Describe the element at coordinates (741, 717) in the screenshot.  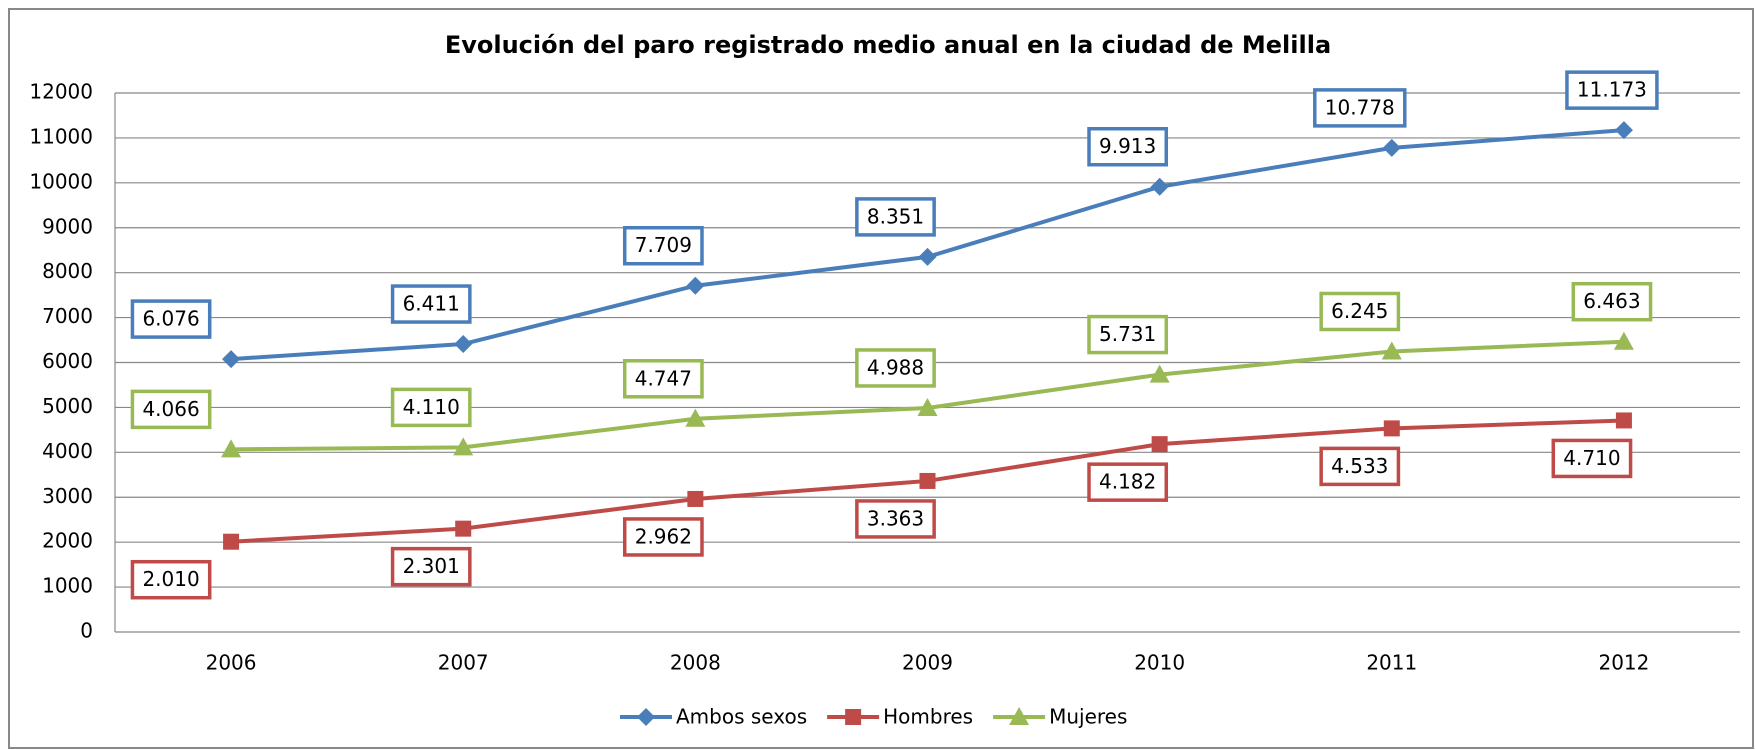
I see `legend-label: Ambos sexos` at that location.